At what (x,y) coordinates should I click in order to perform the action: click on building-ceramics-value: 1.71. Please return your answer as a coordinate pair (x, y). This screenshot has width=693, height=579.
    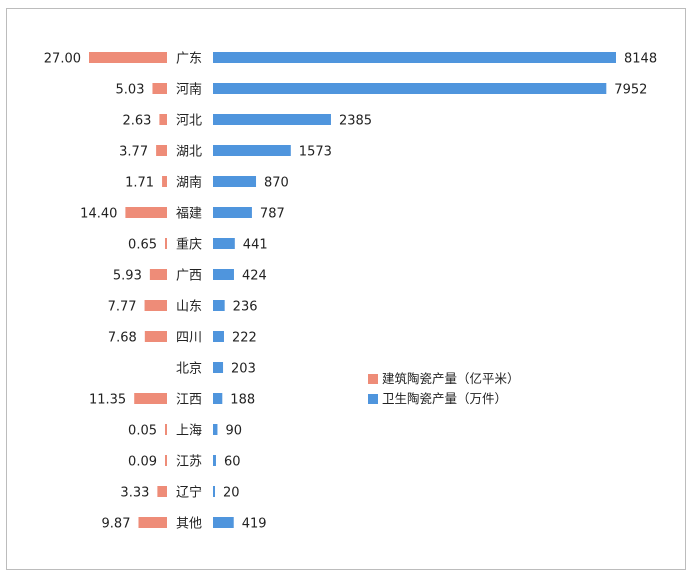
    Looking at the image, I should click on (139, 183).